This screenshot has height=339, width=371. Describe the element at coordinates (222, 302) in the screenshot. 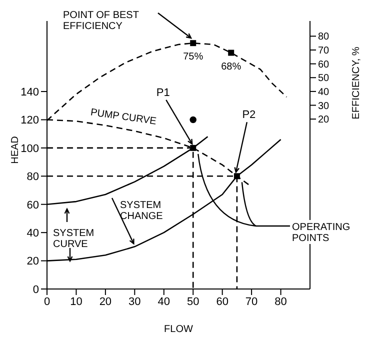

I see `x-tick-label: 60` at that location.